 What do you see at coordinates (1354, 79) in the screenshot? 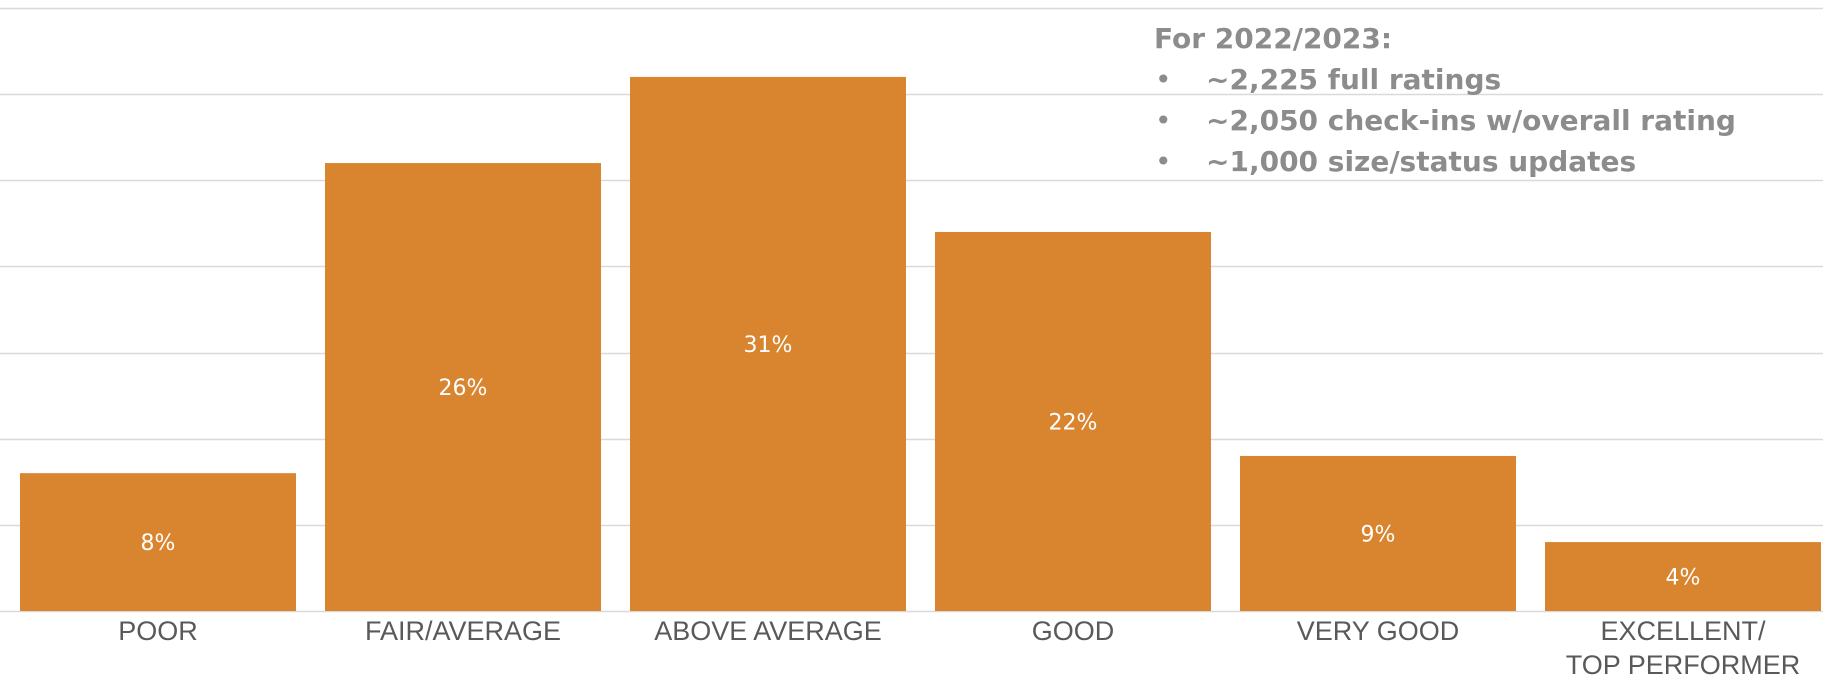
I see `note-item-text: ~2,225 full ratings` at bounding box center [1354, 79].